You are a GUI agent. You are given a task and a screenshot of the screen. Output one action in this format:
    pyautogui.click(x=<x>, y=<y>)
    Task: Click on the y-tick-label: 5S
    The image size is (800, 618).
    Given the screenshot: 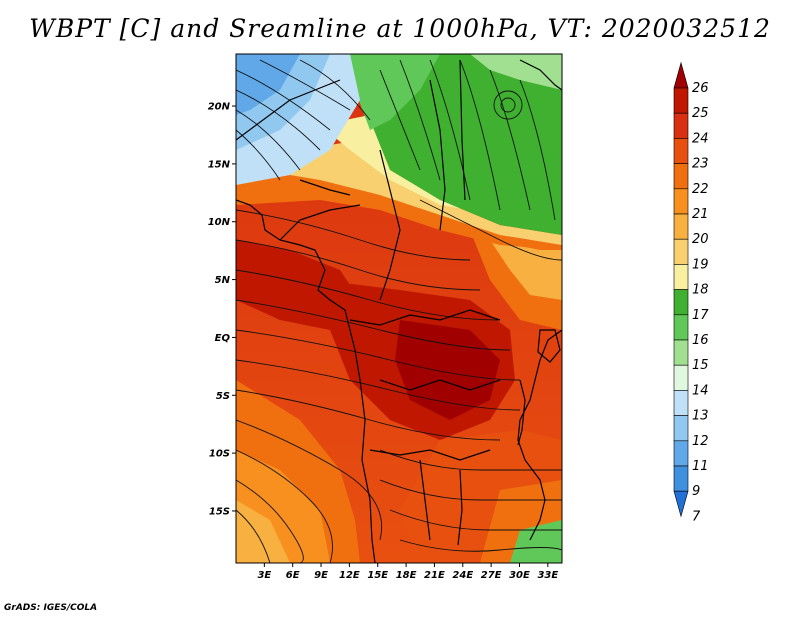 What is the action you would take?
    pyautogui.click(x=223, y=396)
    